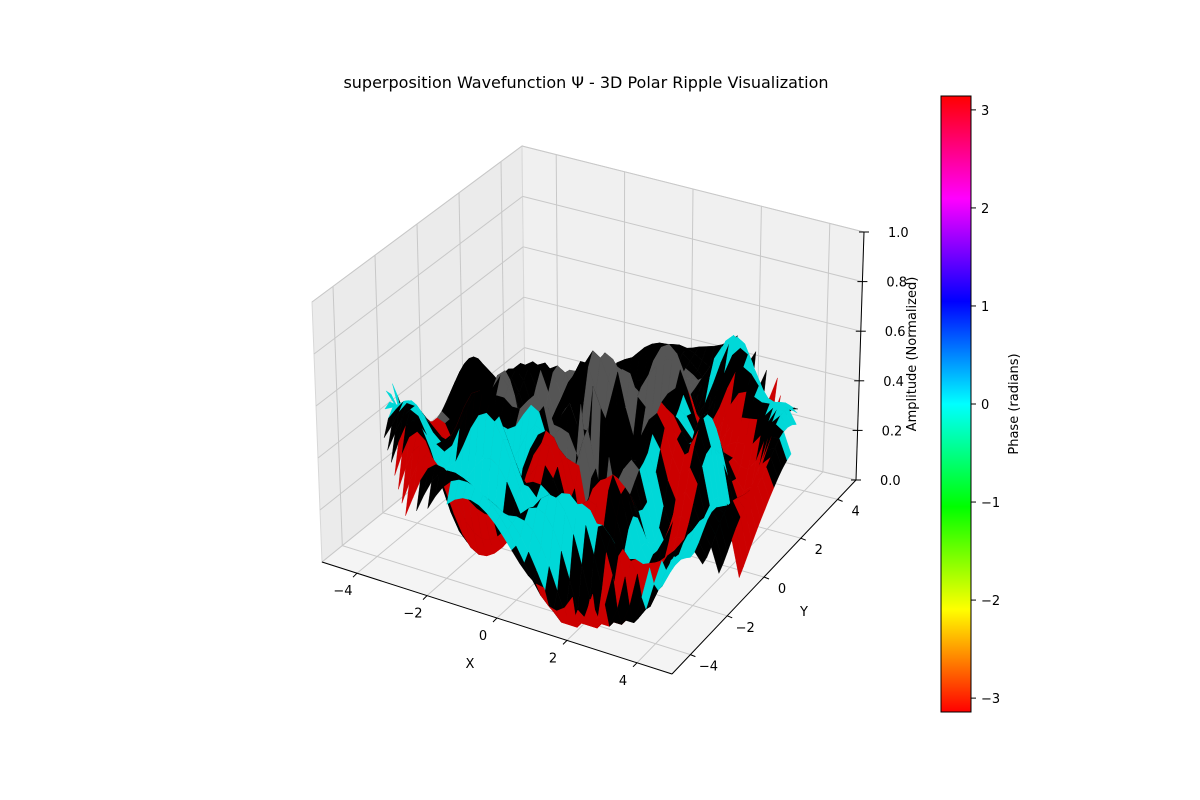  I want to click on colorbar-tick-label: 2, so click(985, 209).